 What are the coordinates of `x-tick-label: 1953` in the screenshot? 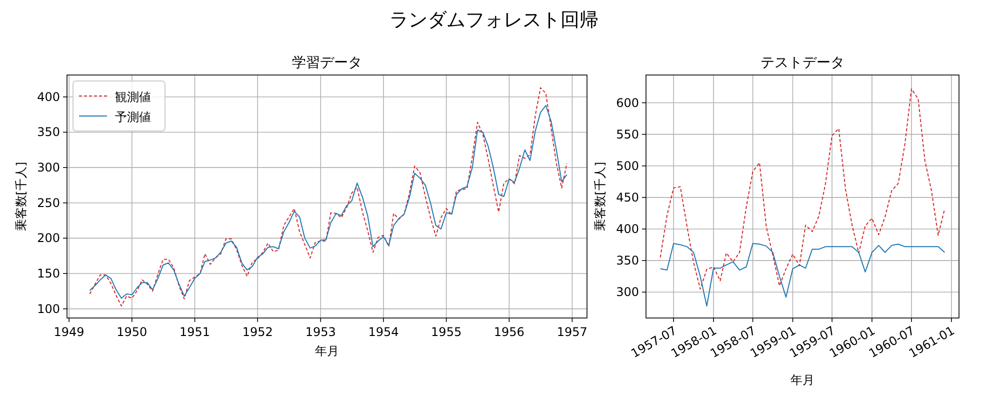 It's located at (320, 332).